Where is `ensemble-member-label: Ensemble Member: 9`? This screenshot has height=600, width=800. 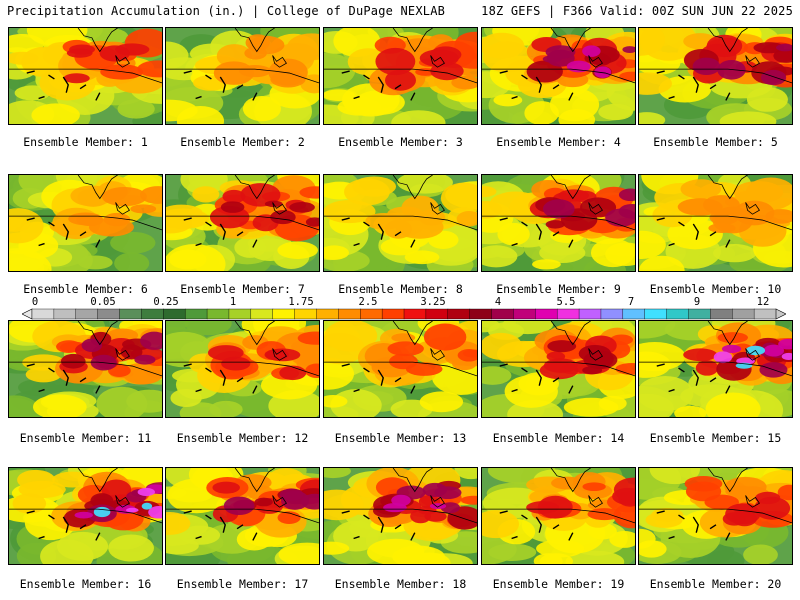
ensemble-member-label: Ensemble Member: 9 is located at coordinates (558, 289).